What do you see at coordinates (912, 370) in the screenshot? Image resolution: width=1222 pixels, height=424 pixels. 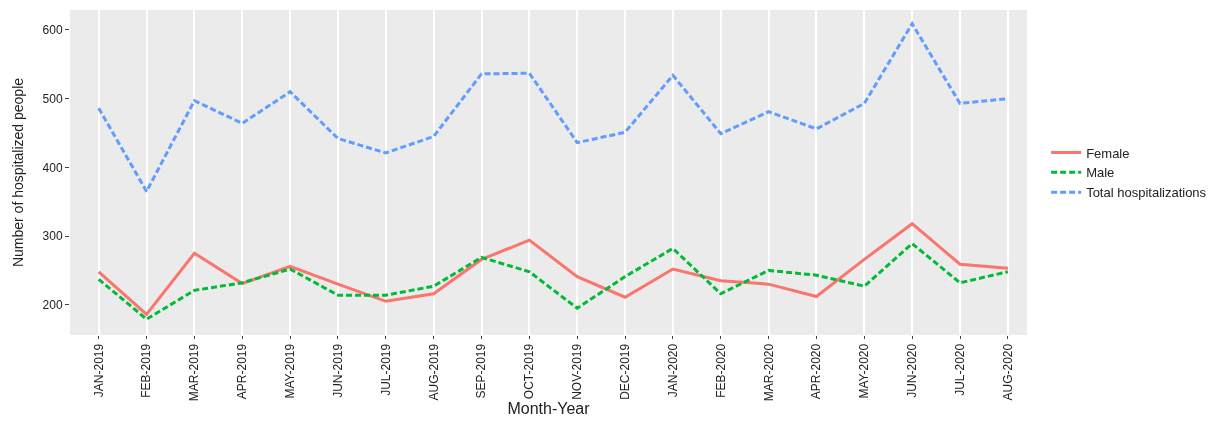 I see `x-tick-label: JUN-2020` at bounding box center [912, 370].